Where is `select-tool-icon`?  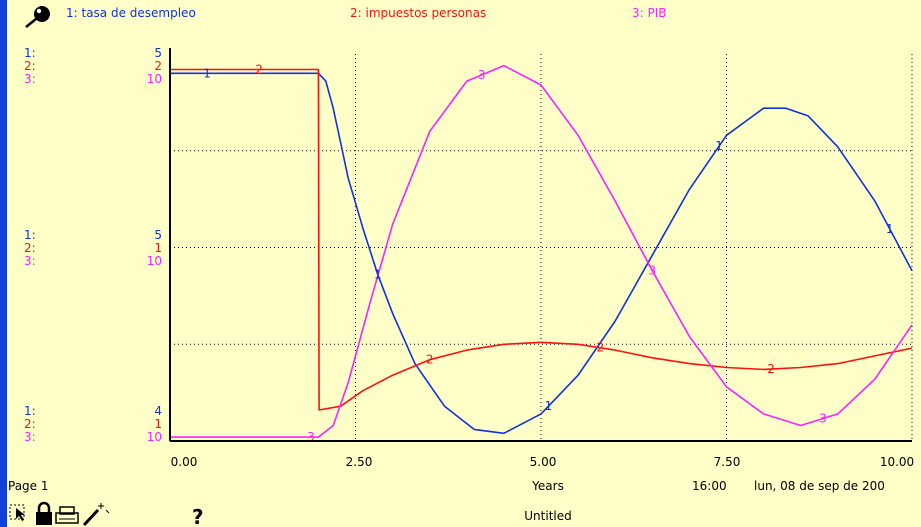
select-tool-icon is located at coordinates (17, 512).